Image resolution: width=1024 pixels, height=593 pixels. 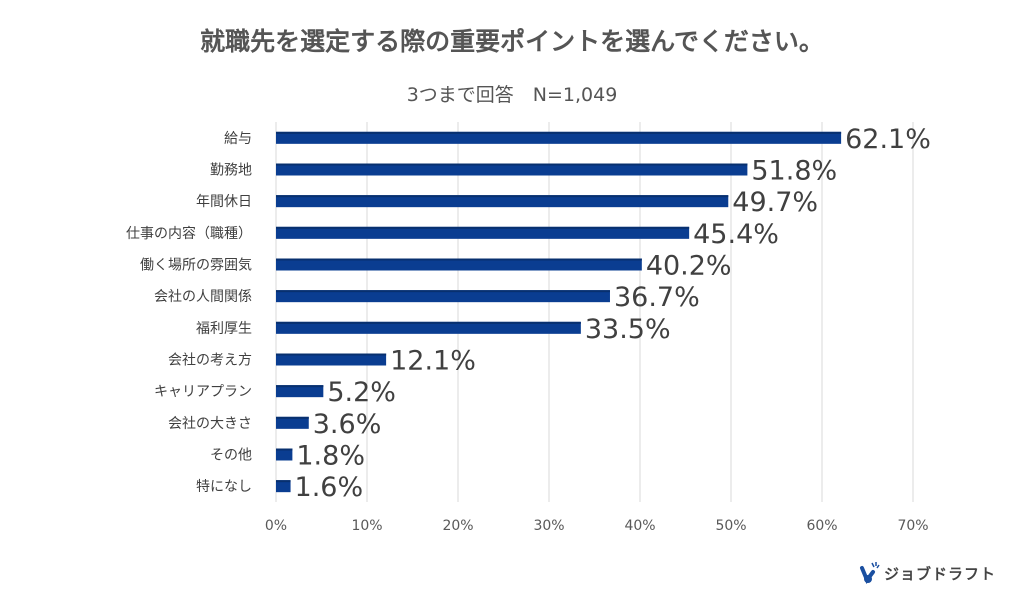 I want to click on data-label: 33.5%, so click(x=628, y=329).